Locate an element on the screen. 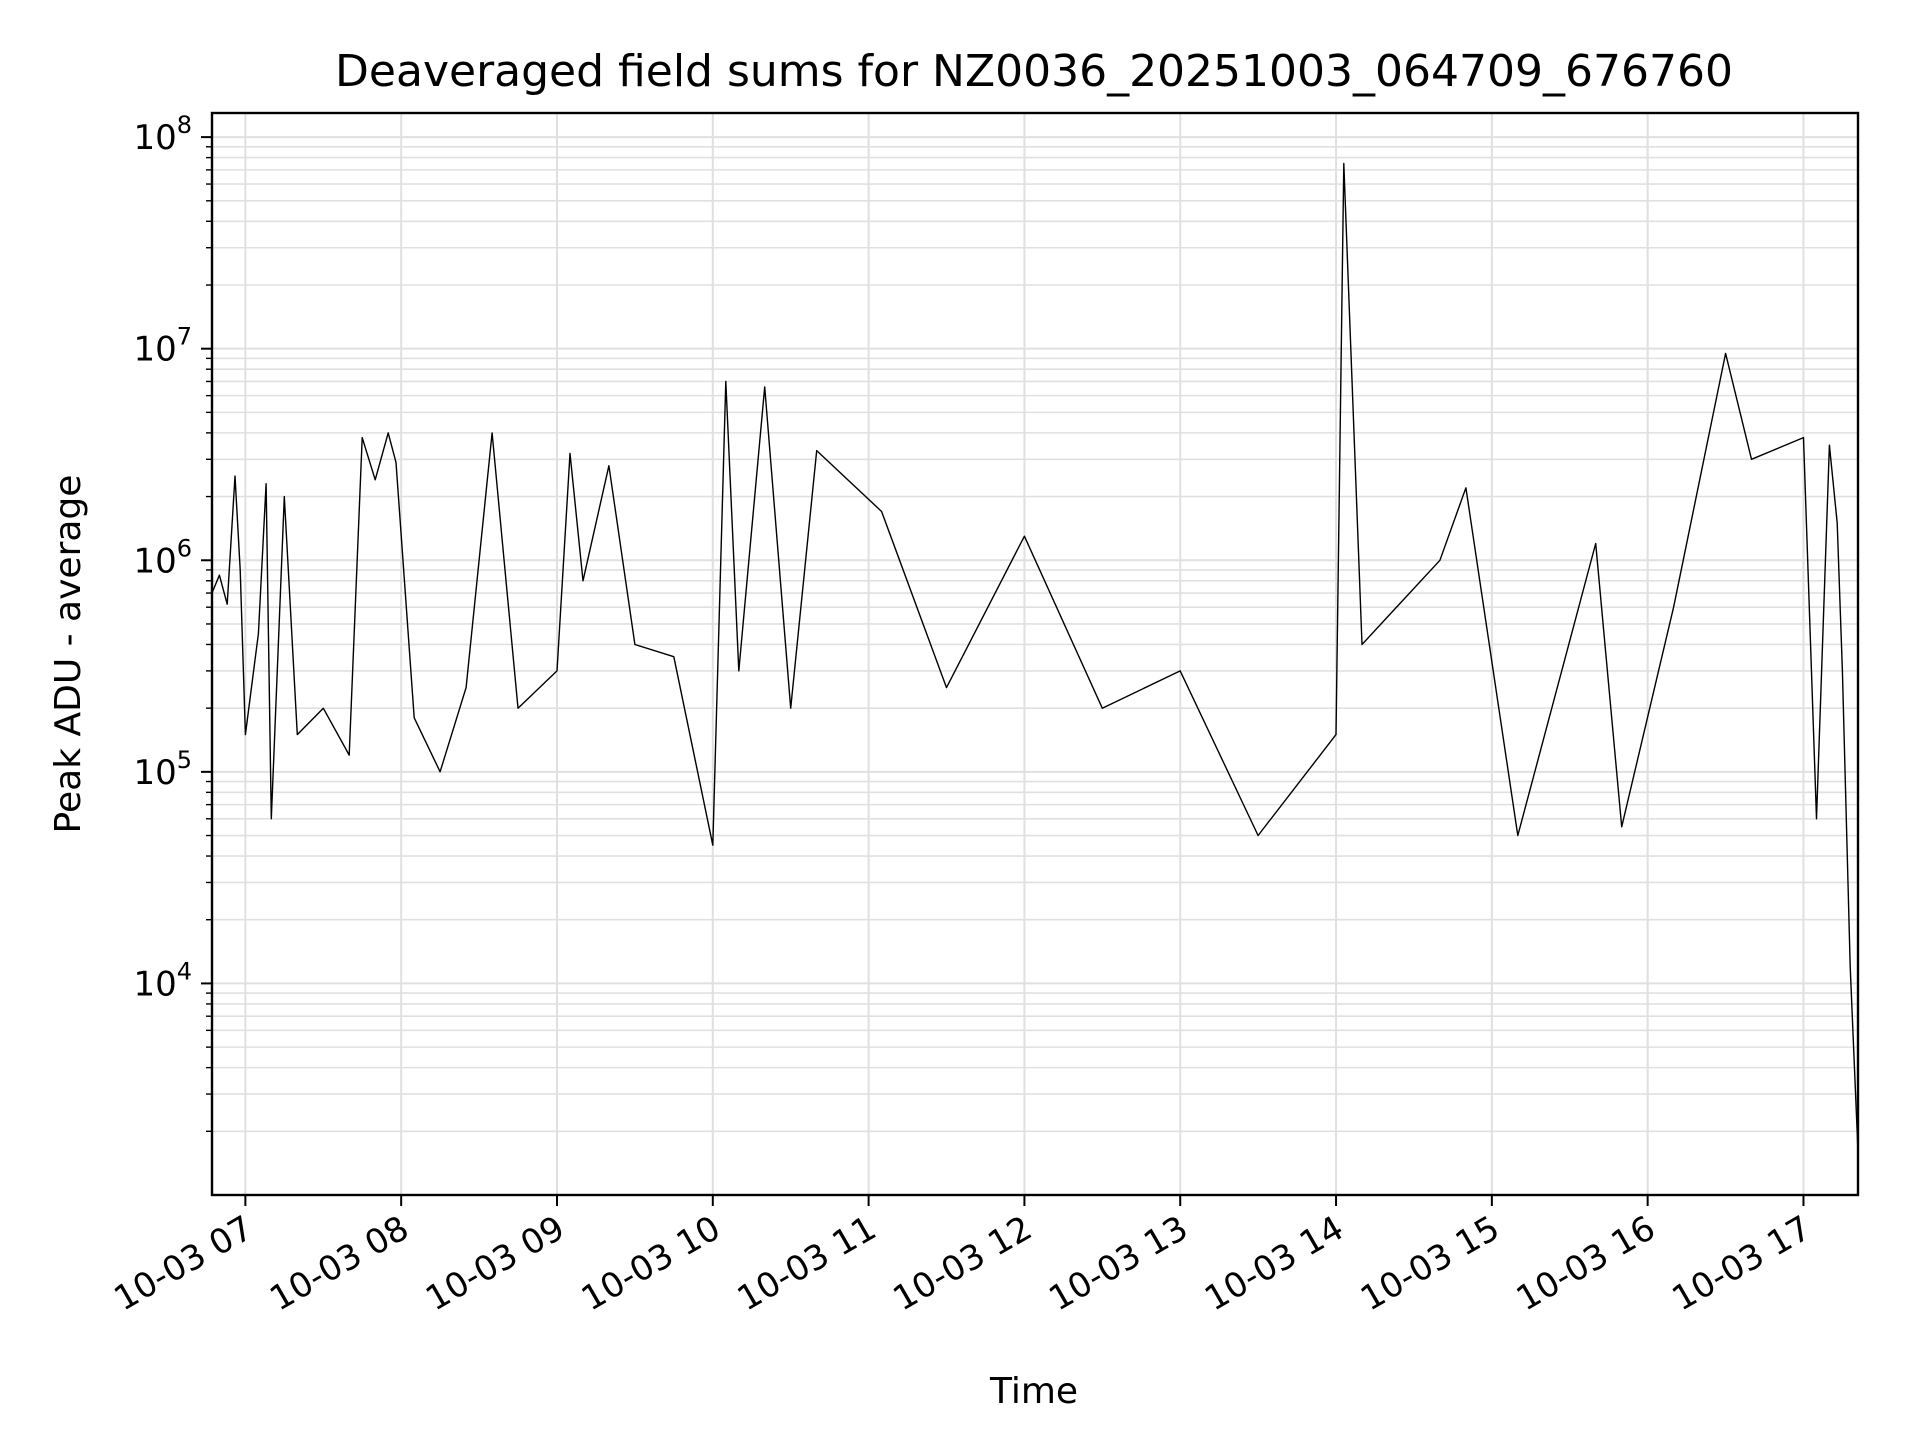 This screenshot has height=1440, width=1920. x-axis-label: Time is located at coordinates (1033, 1391).